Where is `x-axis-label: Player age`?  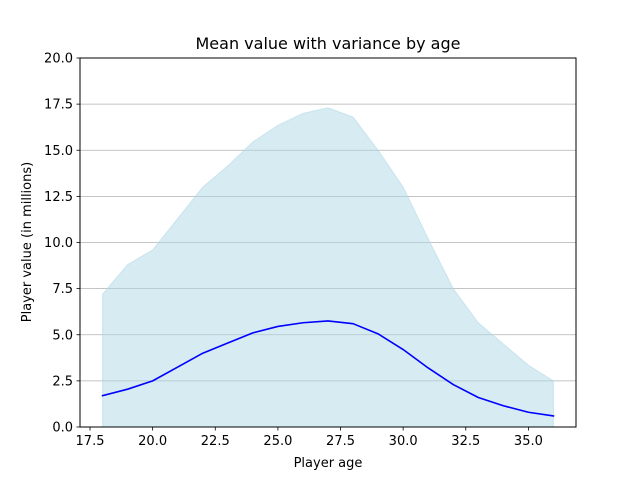 x-axis-label: Player age is located at coordinates (328, 463).